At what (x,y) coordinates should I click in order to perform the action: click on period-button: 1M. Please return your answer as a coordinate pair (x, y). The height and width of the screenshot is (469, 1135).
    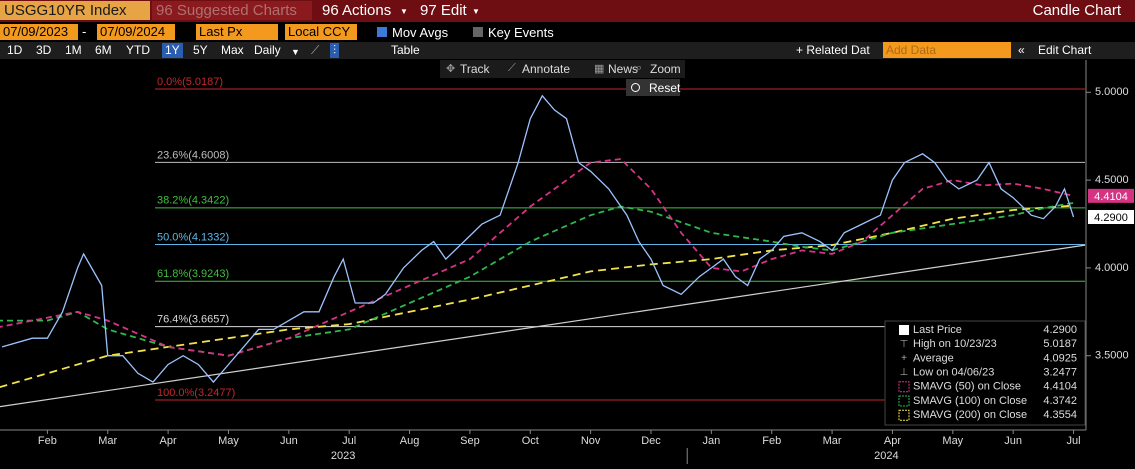
    Looking at the image, I should click on (73, 50).